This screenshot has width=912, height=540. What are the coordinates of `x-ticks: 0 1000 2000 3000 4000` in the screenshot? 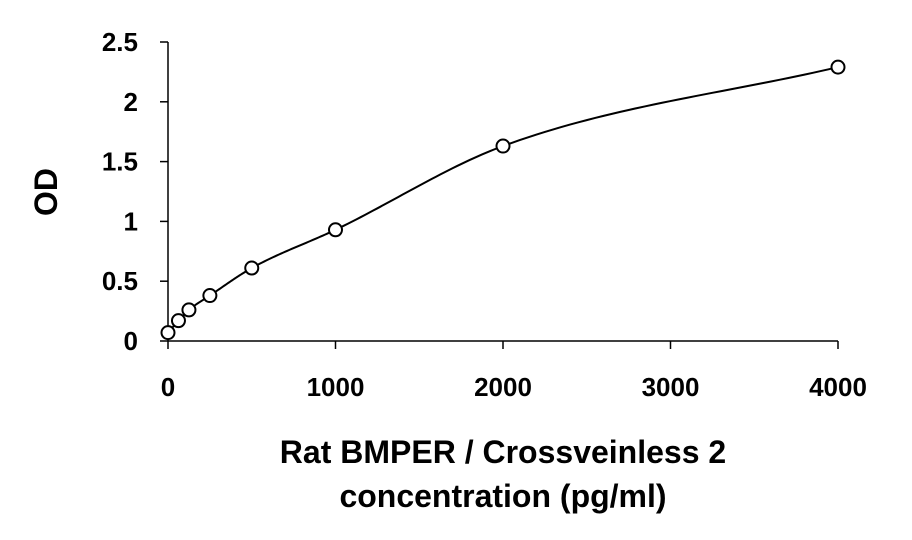 It's located at (514, 371).